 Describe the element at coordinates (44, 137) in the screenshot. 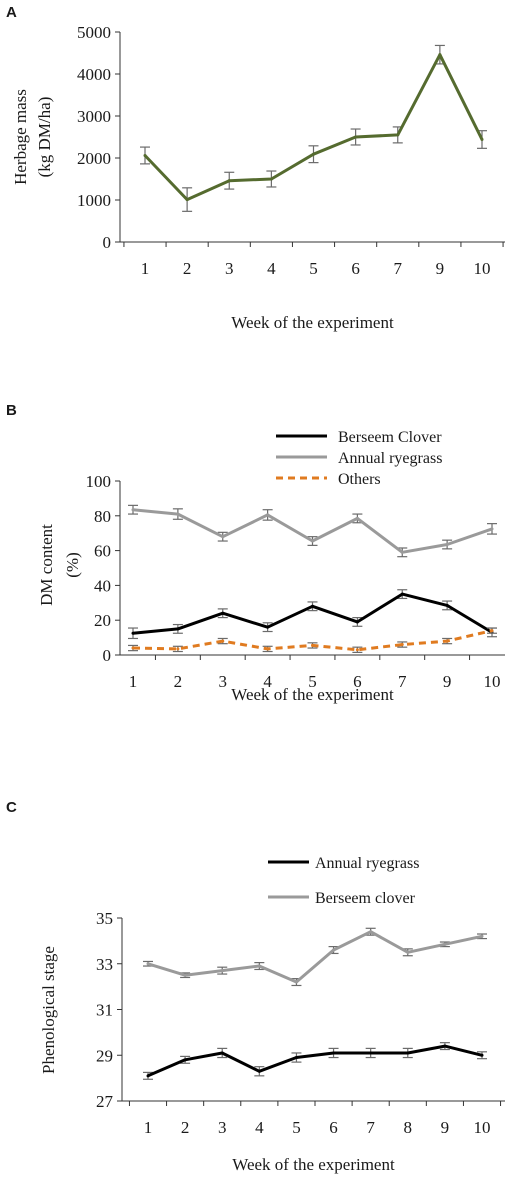

I see `y-axis-title: (kg DM/ha)` at that location.